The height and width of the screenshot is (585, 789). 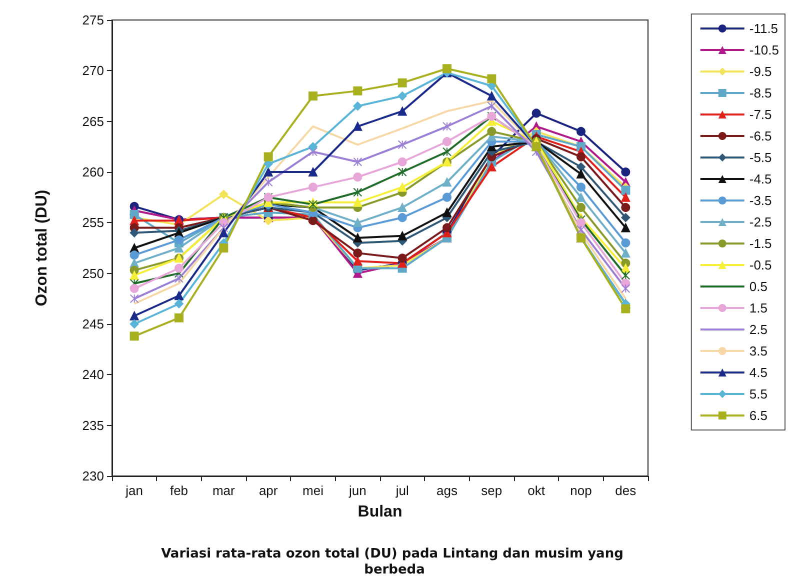 I want to click on legend-label: -5.5, so click(x=760, y=157).